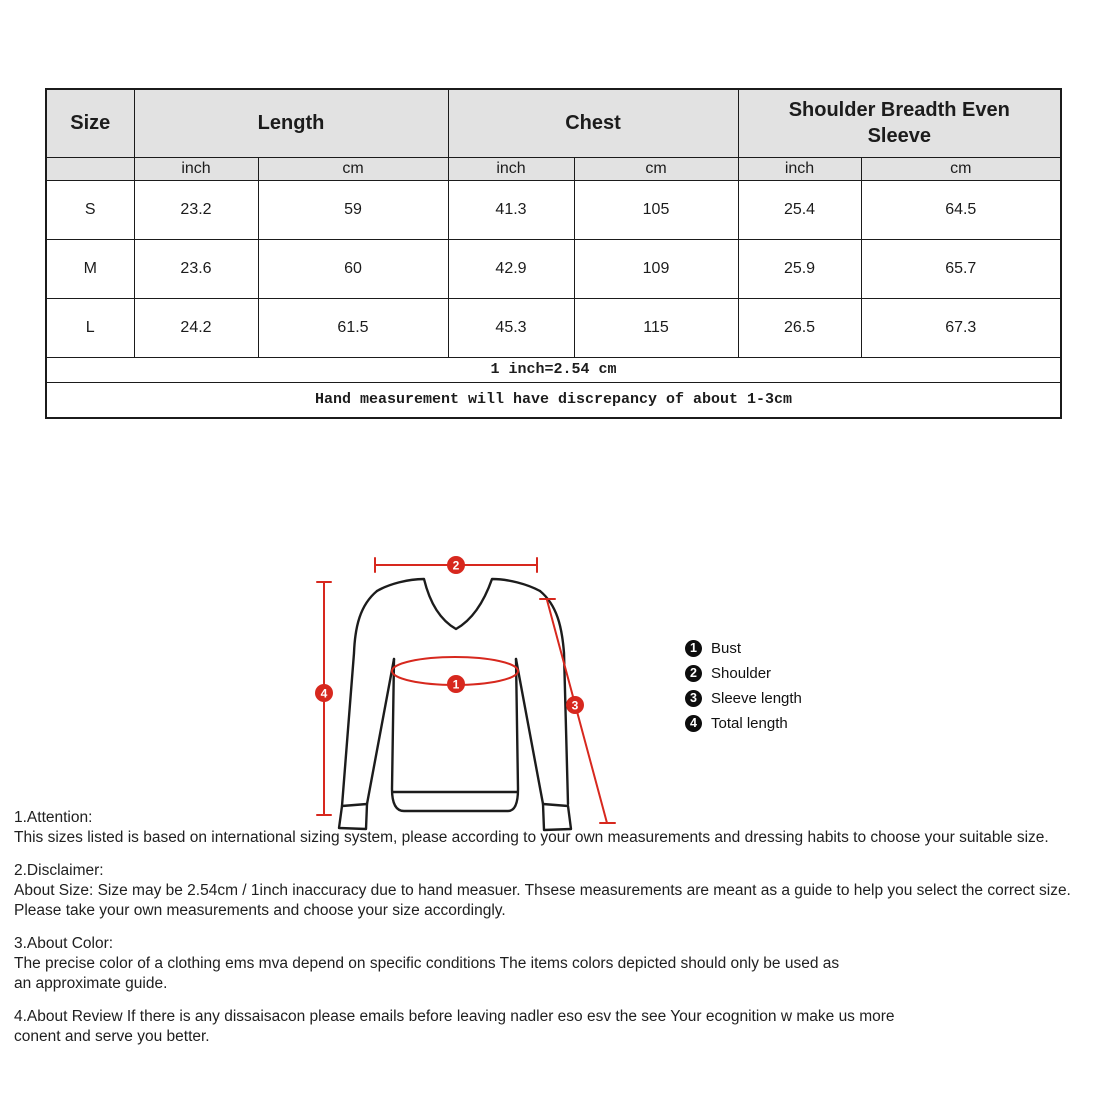  I want to click on value-cell: 60, so click(353, 268).